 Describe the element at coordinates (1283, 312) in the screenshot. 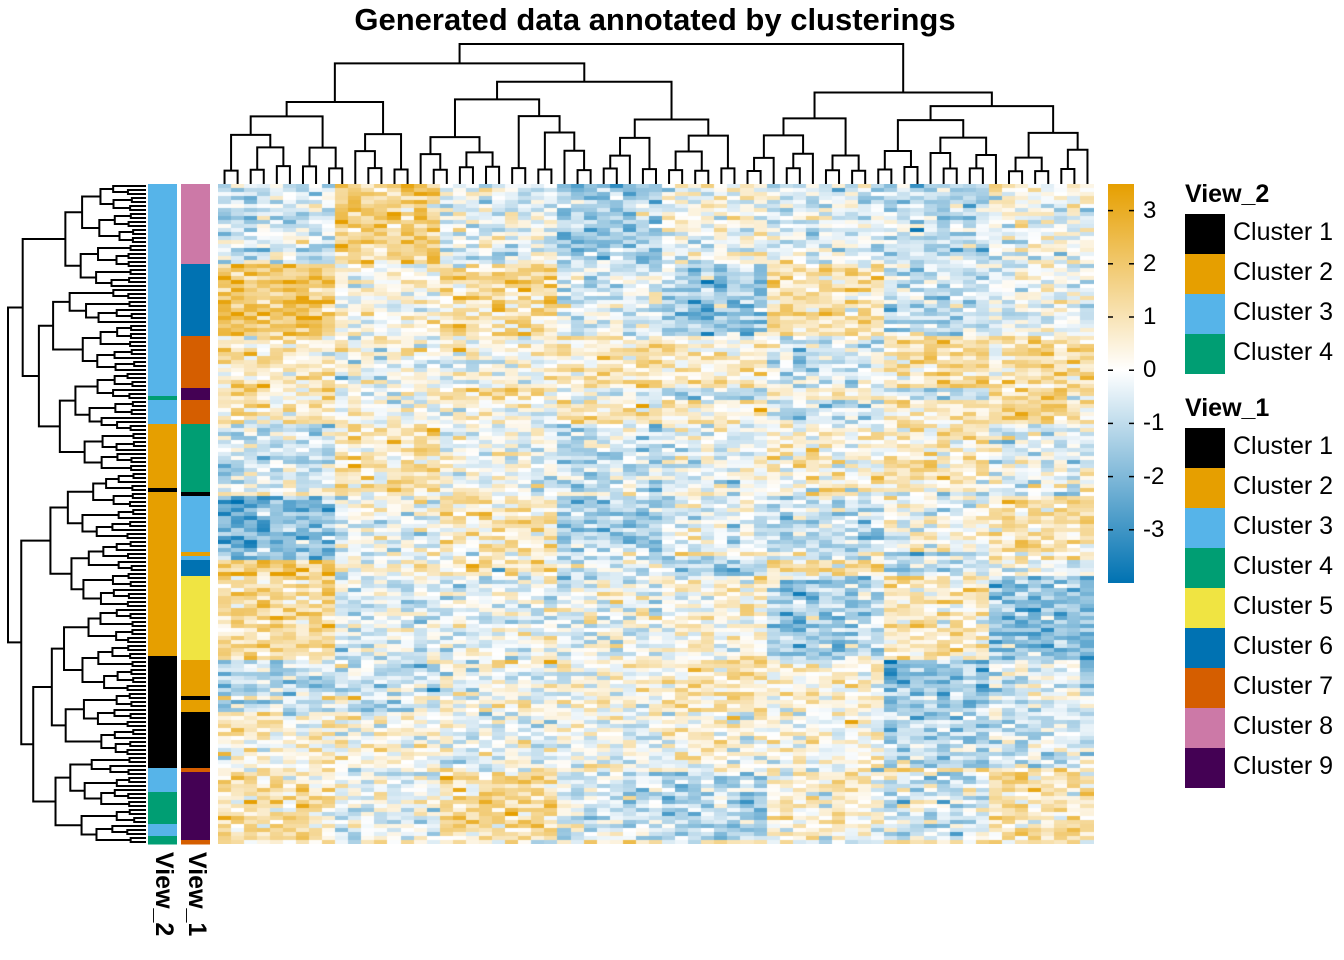

I see `legend-label: Cluster 3` at that location.